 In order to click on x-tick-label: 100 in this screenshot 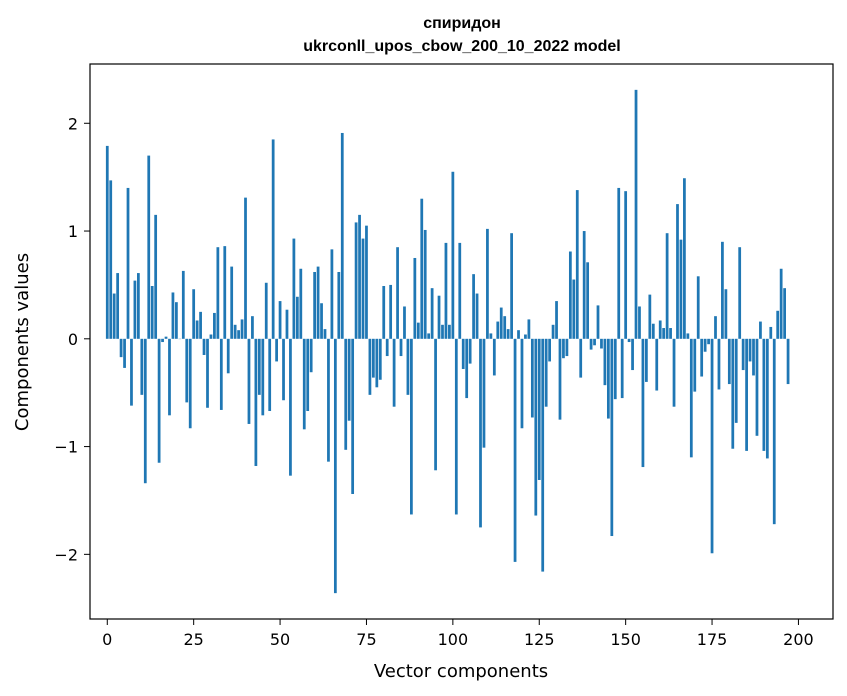, I will do `click(453, 639)`.